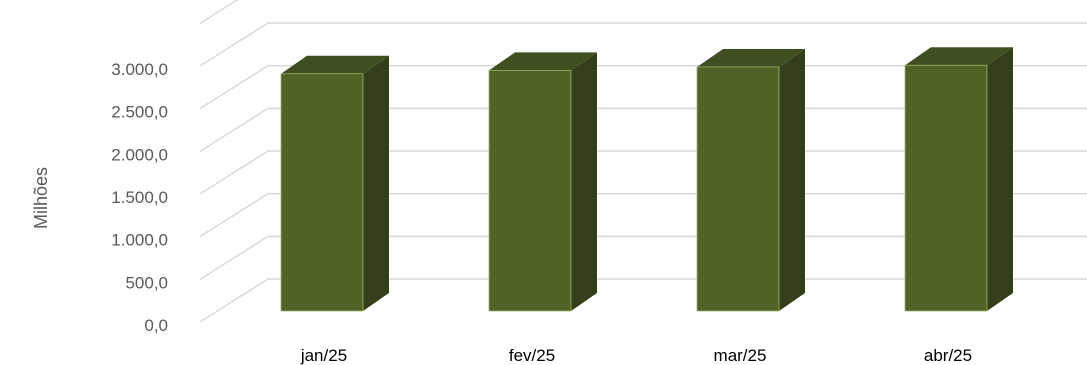  What do you see at coordinates (532, 355) in the screenshot?
I see `x-tick-label: fev/25` at bounding box center [532, 355].